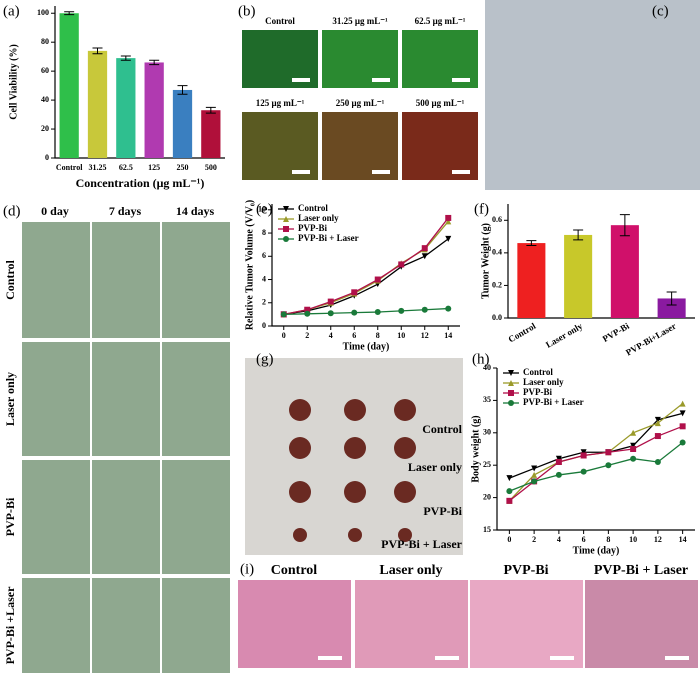  What do you see at coordinates (328, 238) in the screenshot?
I see `legend-label: PVP-Bi + Laser` at bounding box center [328, 238].